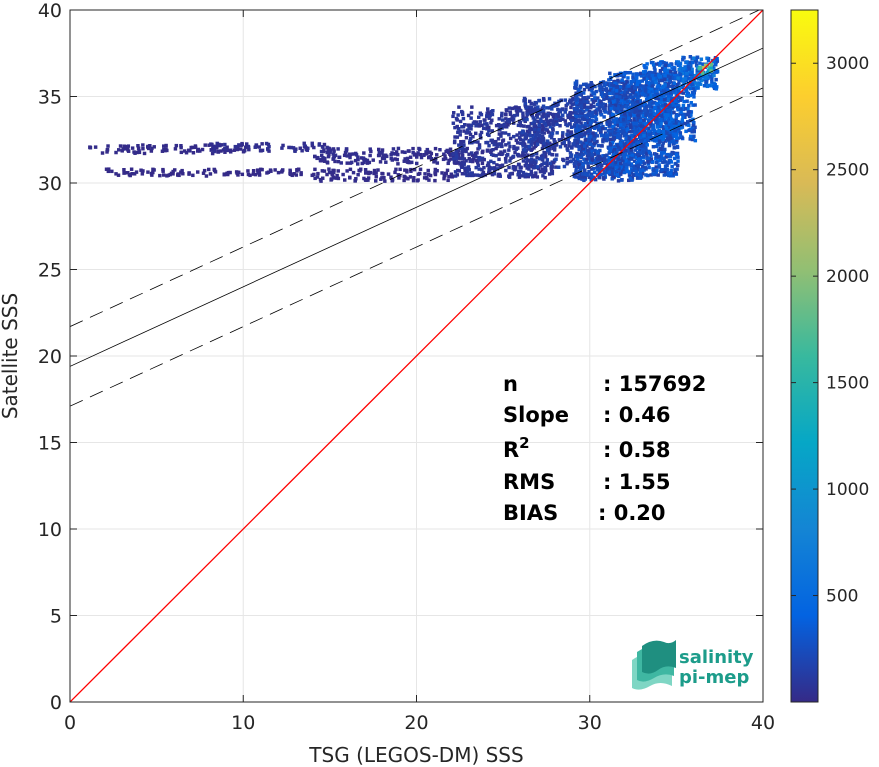 The height and width of the screenshot is (767, 879). What do you see at coordinates (56, 617) in the screenshot?
I see `y-tick-label: 5` at bounding box center [56, 617].